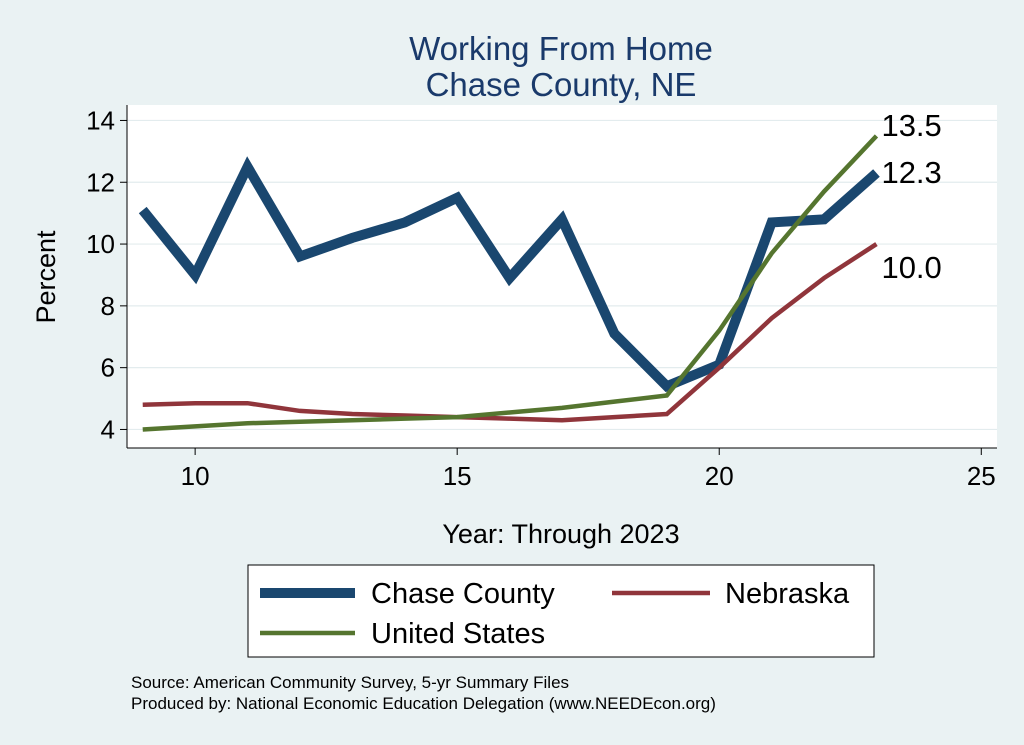  Describe the element at coordinates (911, 196) in the screenshot. I see `end-labels: 12.3 10.0 13.5` at that location.